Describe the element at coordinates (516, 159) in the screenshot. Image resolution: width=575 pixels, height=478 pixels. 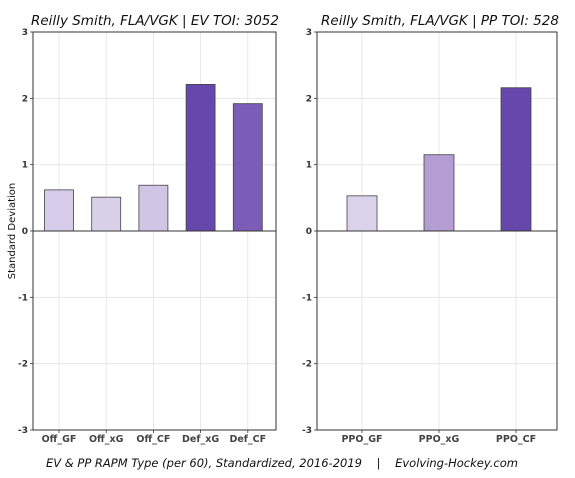
I see `bar-ppo-cf` at that location.